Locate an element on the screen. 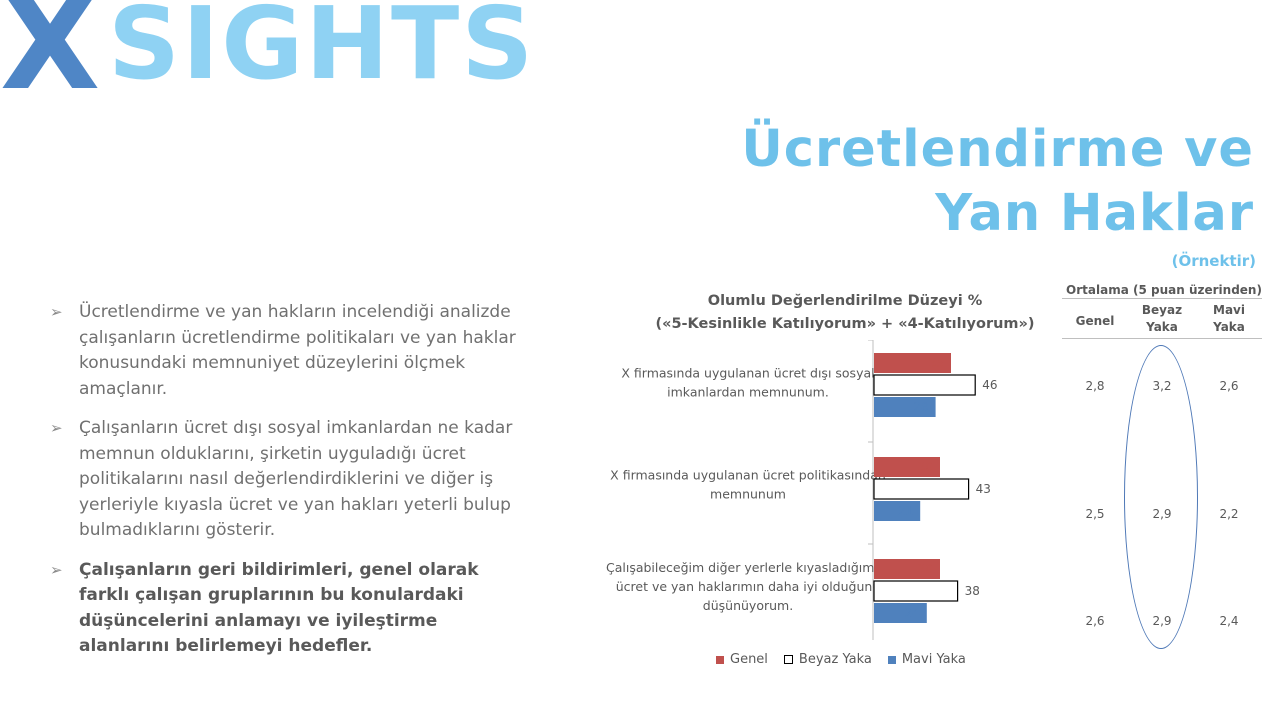 This screenshot has width=1280, height=720. legend-swatch-mavi-yaka is located at coordinates (891, 659).